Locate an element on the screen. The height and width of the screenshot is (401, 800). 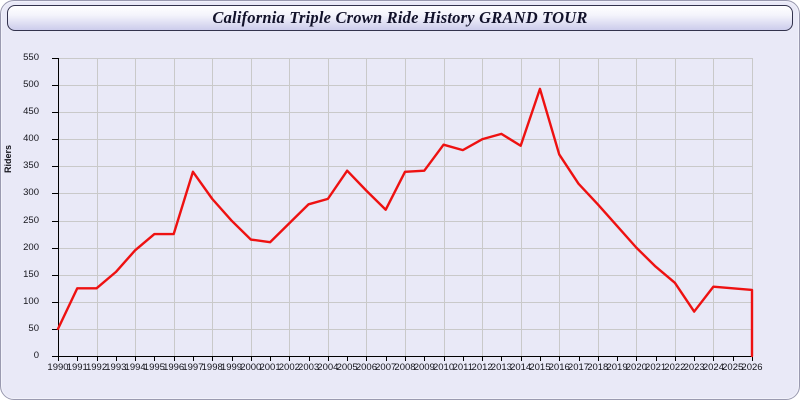
y-tick-label: 150 is located at coordinates (31, 274).